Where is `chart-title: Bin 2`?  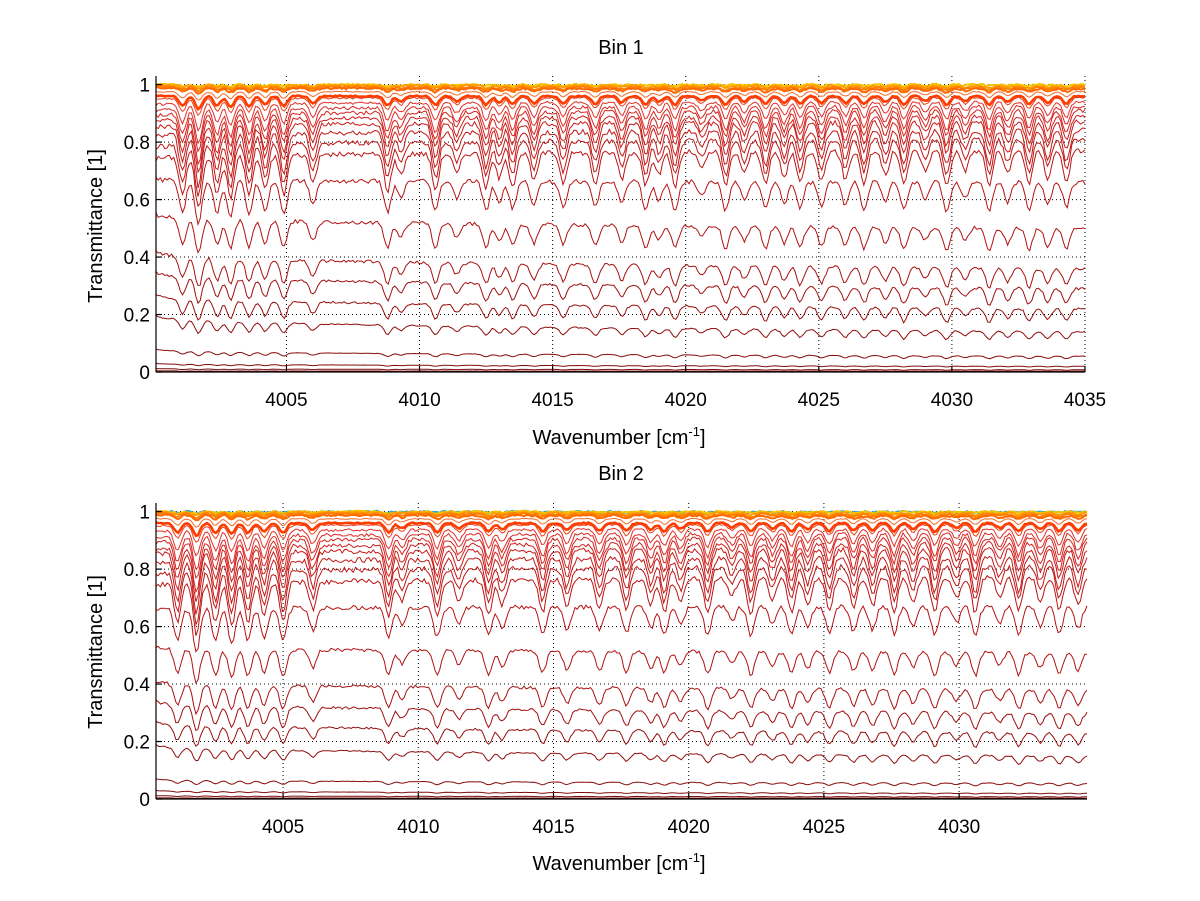
chart-title: Bin 2 is located at coordinates (621, 474).